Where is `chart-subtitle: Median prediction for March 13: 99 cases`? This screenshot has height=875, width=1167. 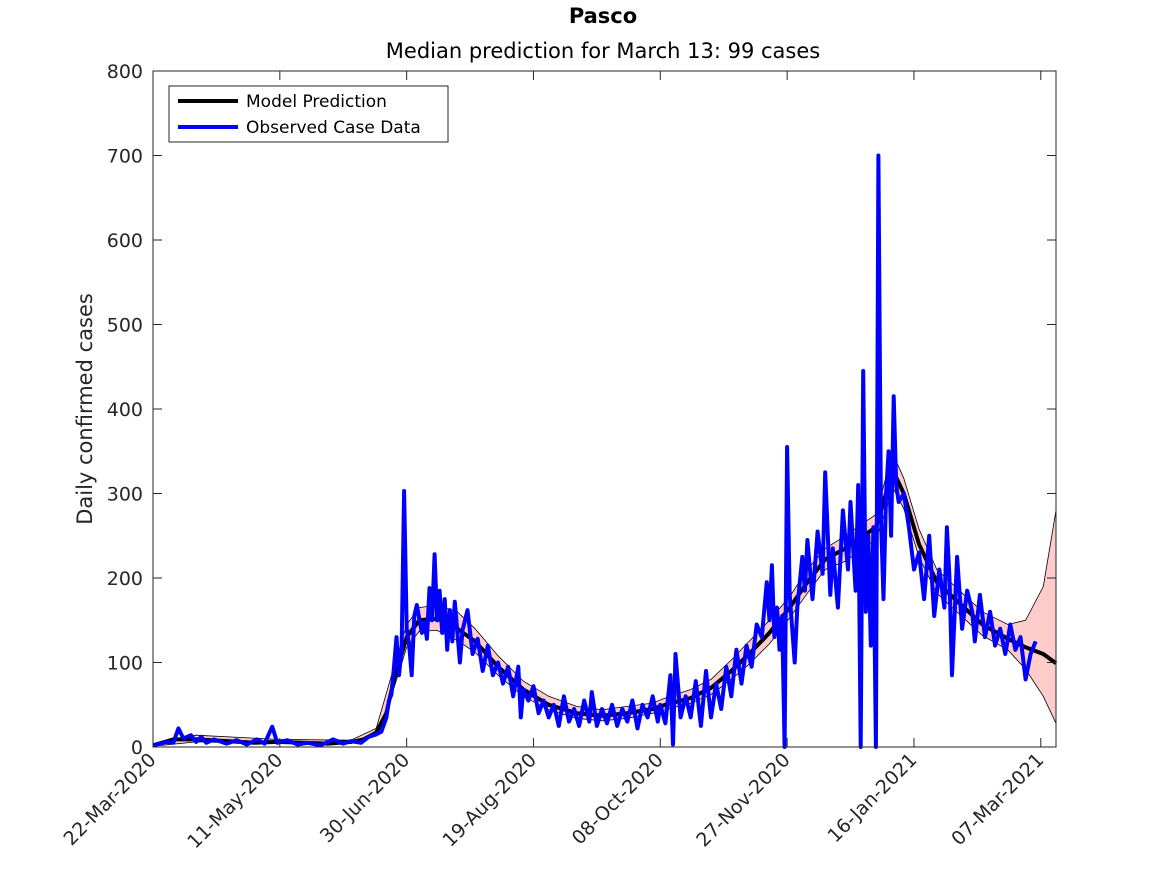 chart-subtitle: Median prediction for March 13: 99 cases is located at coordinates (603, 51).